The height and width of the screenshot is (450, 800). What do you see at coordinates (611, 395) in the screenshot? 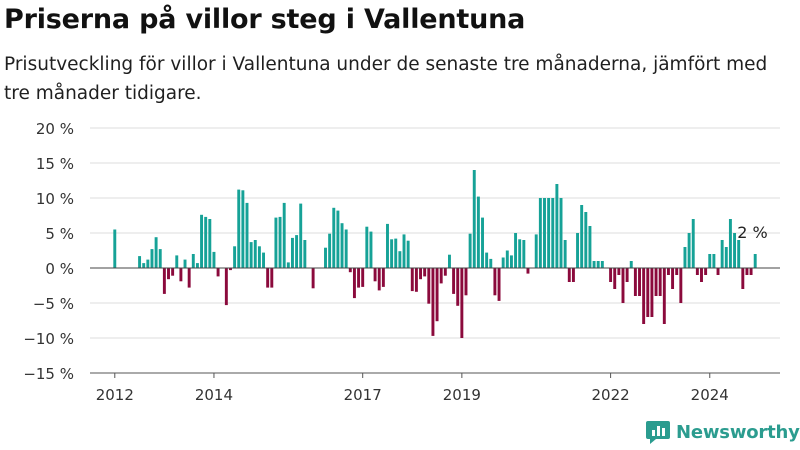
I see `x-tick-label: 2022` at bounding box center [611, 395].